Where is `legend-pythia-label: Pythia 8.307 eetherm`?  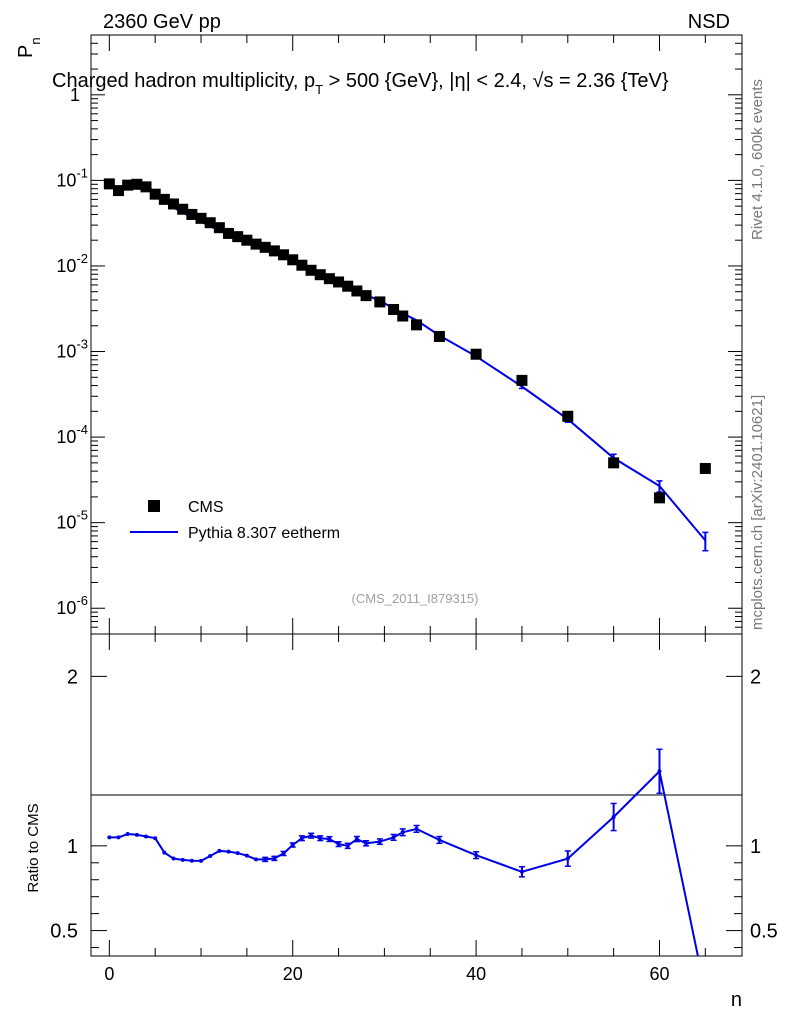 legend-pythia-label: Pythia 8.307 eetherm is located at coordinates (264, 533).